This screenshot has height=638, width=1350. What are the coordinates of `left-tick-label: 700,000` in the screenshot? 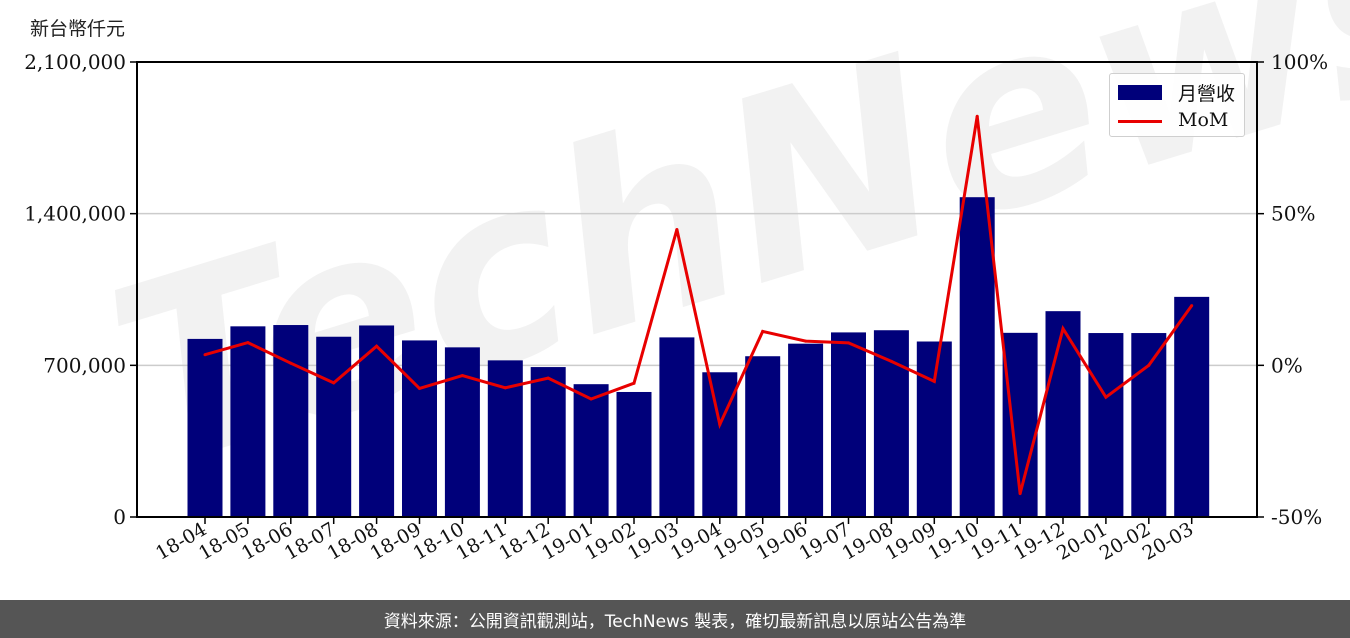 It's located at (84, 365).